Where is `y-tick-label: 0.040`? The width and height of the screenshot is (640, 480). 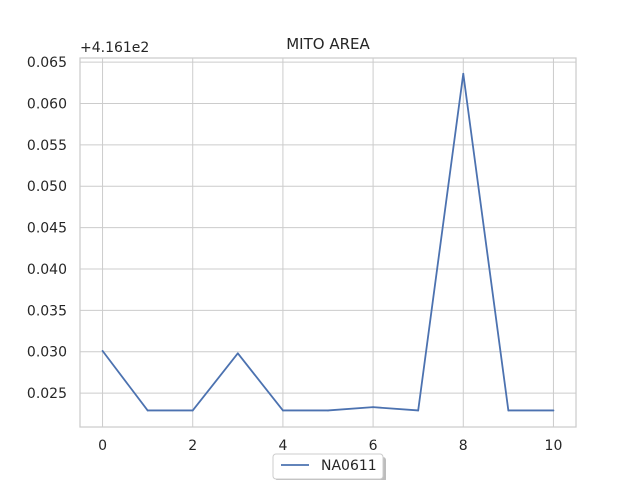 y-tick-label: 0.040 is located at coordinates (47, 270).